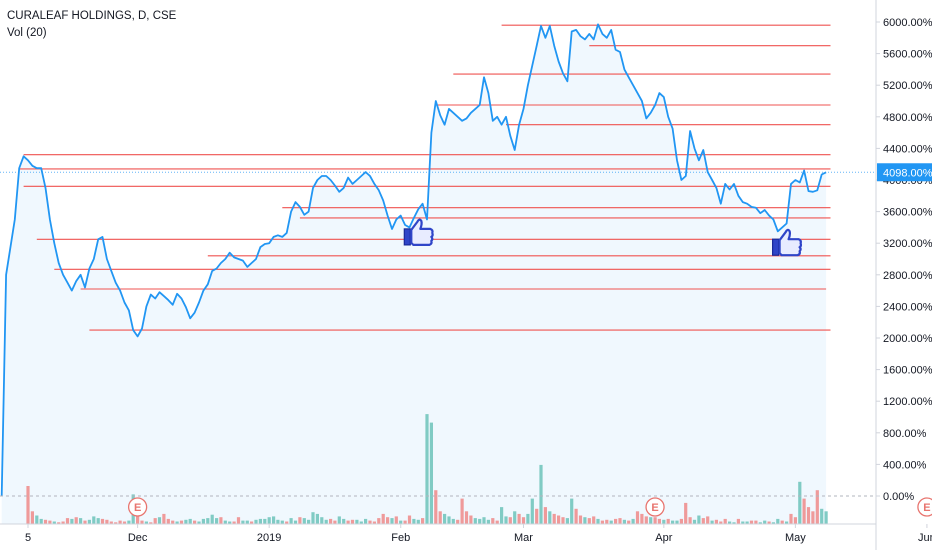  What do you see at coordinates (907, 213) in the screenshot?
I see `y-tick-label: 3600.00%` at bounding box center [907, 213].